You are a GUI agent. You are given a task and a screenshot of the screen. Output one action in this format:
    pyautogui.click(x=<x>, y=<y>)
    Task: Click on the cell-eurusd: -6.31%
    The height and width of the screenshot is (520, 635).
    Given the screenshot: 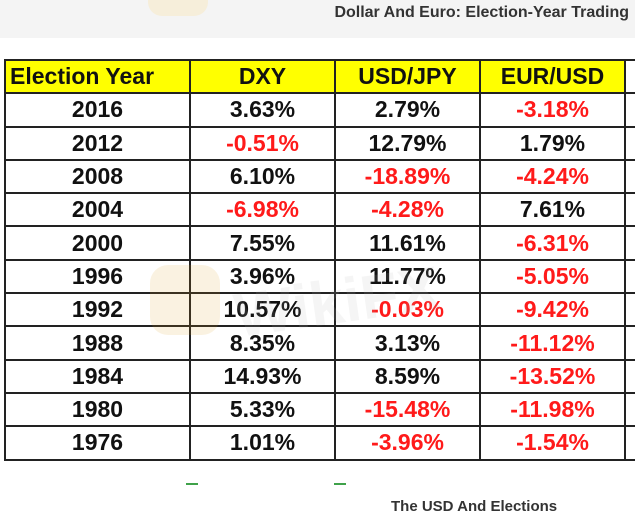 What is the action you would take?
    pyautogui.click(x=552, y=243)
    